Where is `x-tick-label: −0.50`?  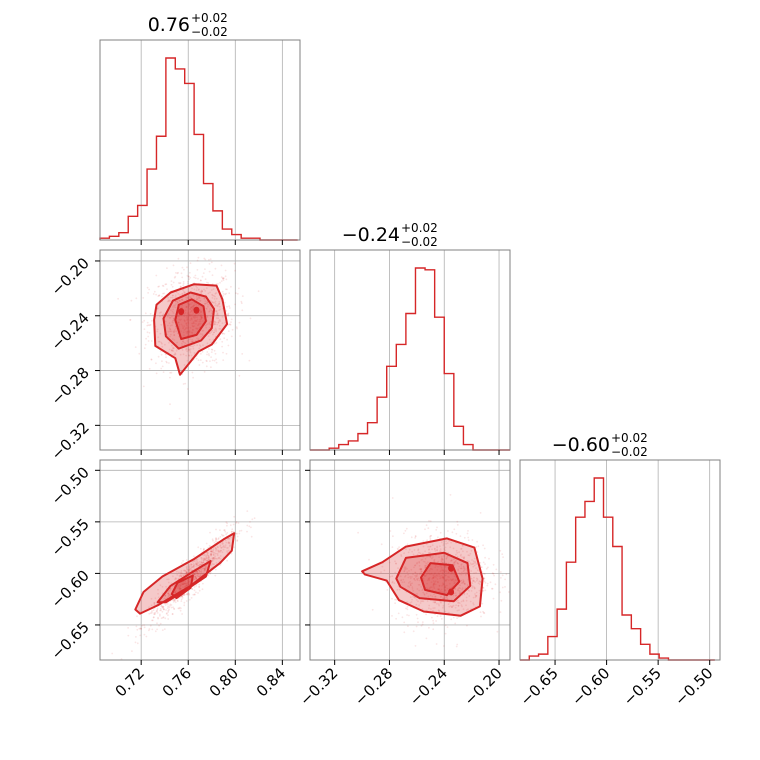
x-tick-label: −0.50 is located at coordinates (693, 686).